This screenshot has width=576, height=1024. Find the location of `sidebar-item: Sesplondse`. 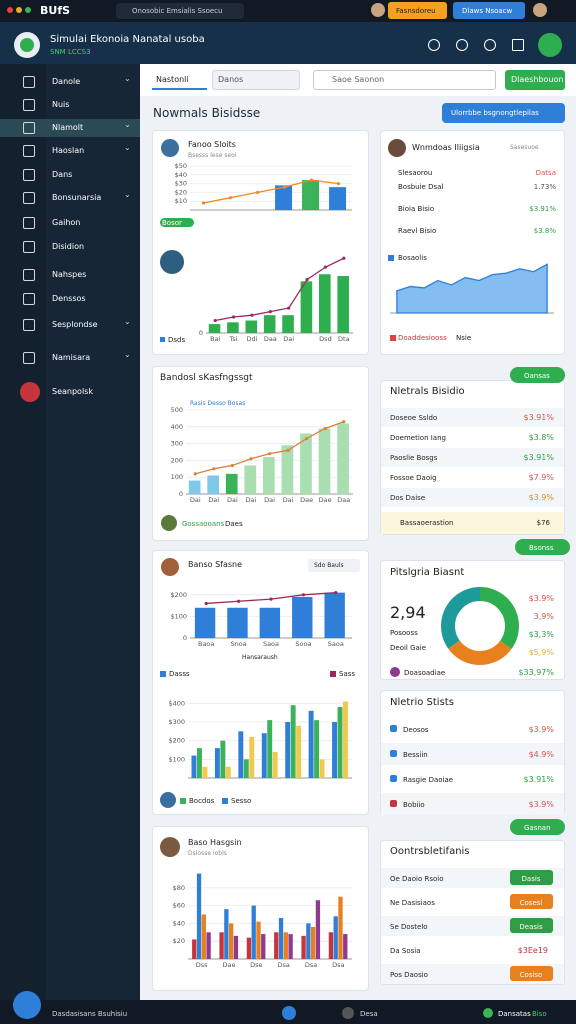

sidebar-item: Sesplondse is located at coordinates (75, 324).